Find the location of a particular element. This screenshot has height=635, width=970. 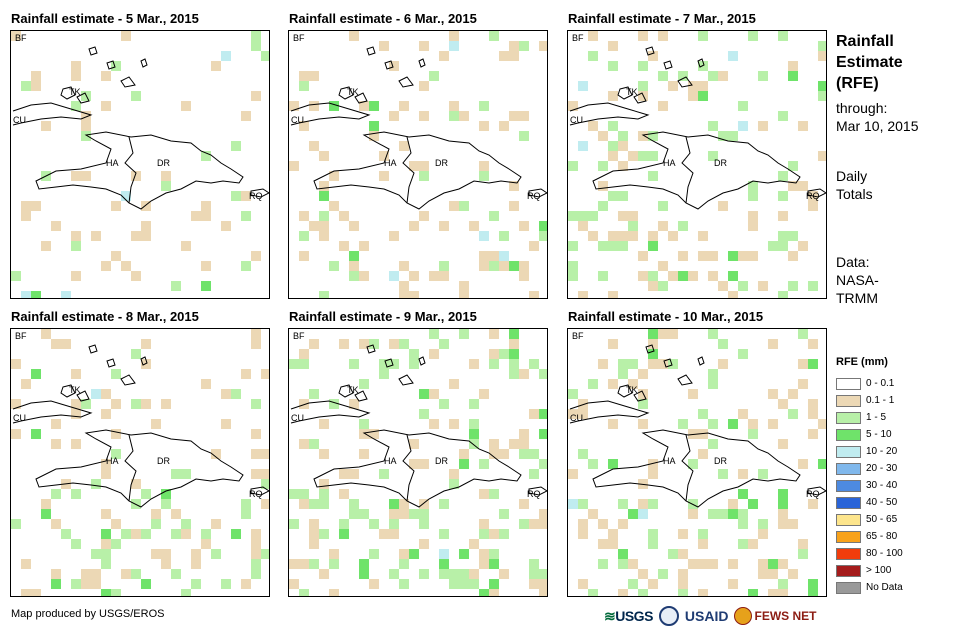

legend-item: 20 - 30 is located at coordinates (866, 468).